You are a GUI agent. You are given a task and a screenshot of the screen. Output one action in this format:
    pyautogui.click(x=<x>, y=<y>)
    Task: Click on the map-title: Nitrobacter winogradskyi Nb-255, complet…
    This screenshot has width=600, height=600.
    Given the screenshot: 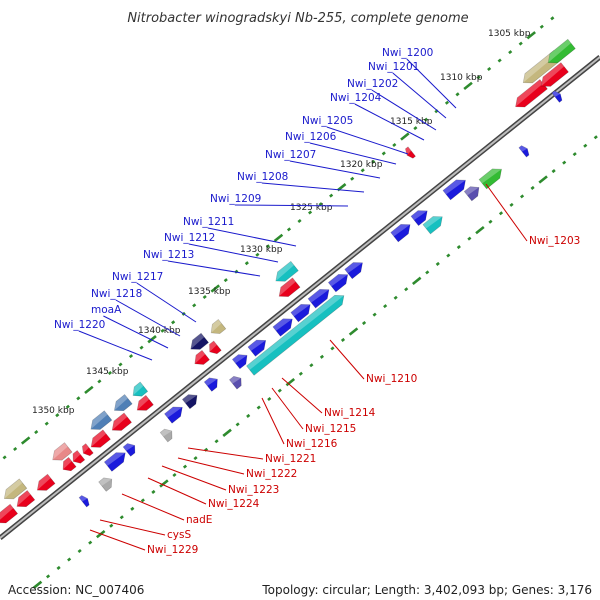 What is the action you would take?
    pyautogui.click(x=297, y=18)
    